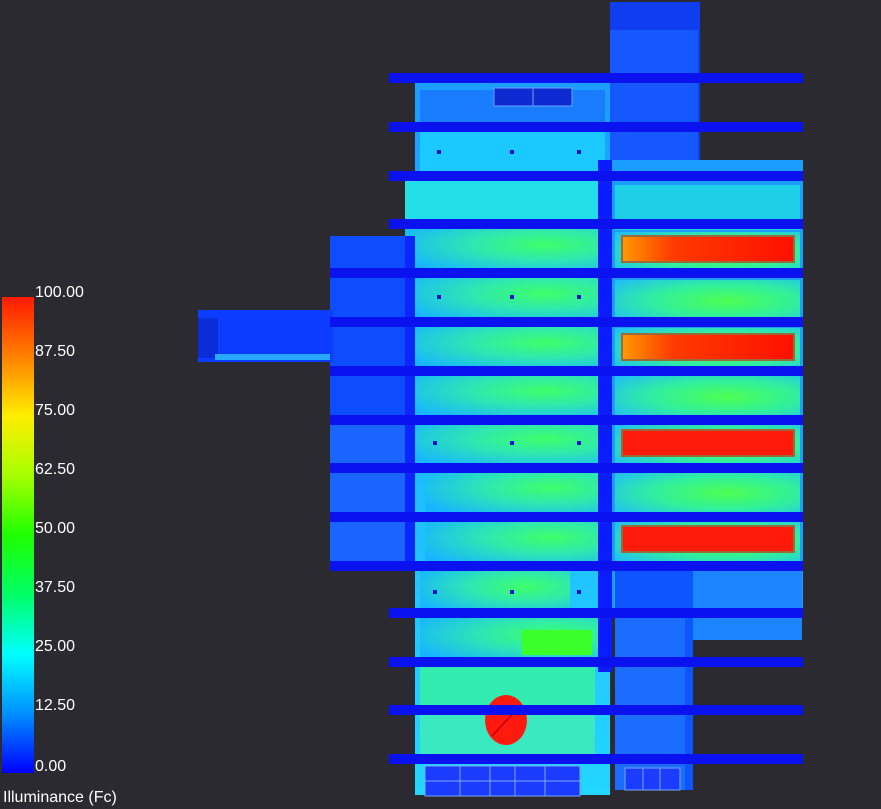 The width and height of the screenshot is (881, 809). What do you see at coordinates (272, 357) in the screenshot?
I see `side-arm-sill` at bounding box center [272, 357].